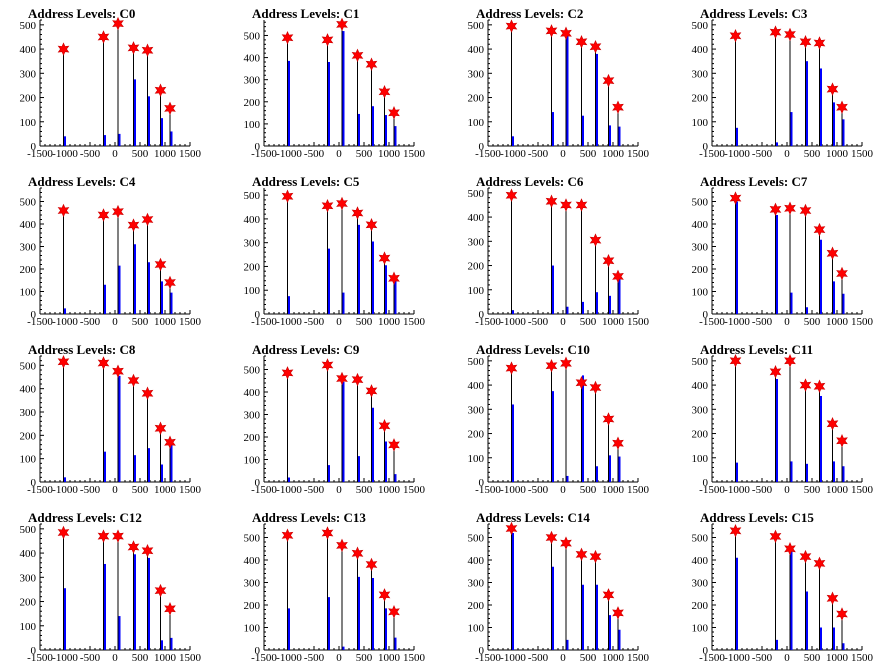 The height and width of the screenshot is (672, 896). Describe the element at coordinates (258, 651) in the screenshot. I see `y-tick-label: 0` at that location.